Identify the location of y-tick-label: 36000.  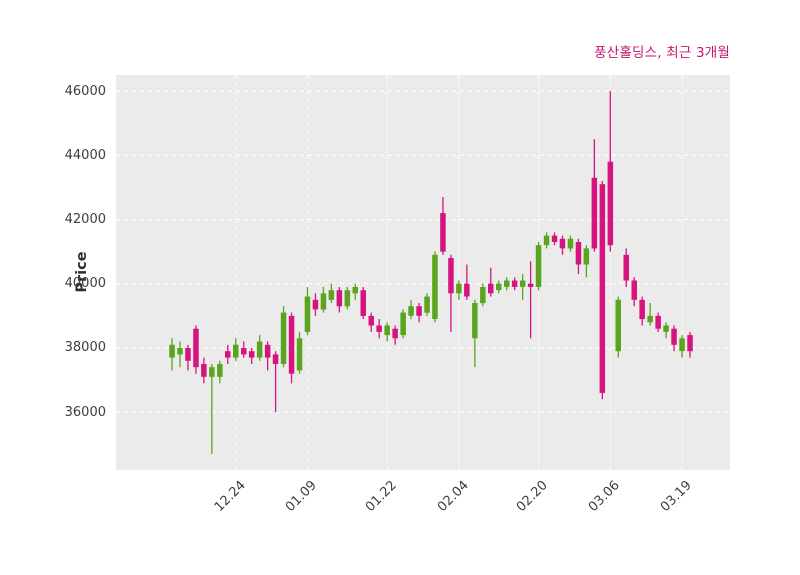
(85, 412).